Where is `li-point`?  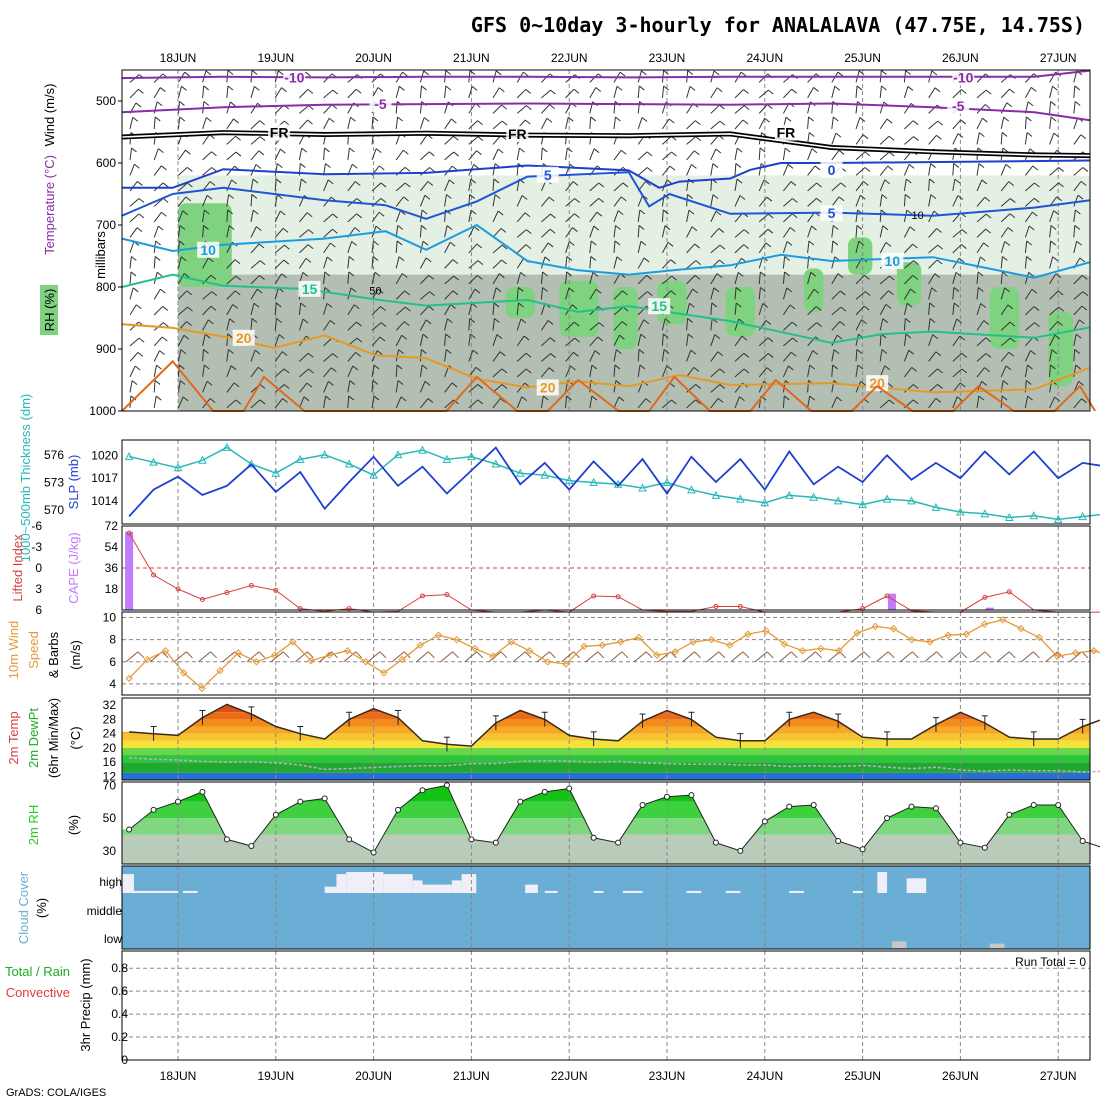
li-point is located at coordinates (985, 597).